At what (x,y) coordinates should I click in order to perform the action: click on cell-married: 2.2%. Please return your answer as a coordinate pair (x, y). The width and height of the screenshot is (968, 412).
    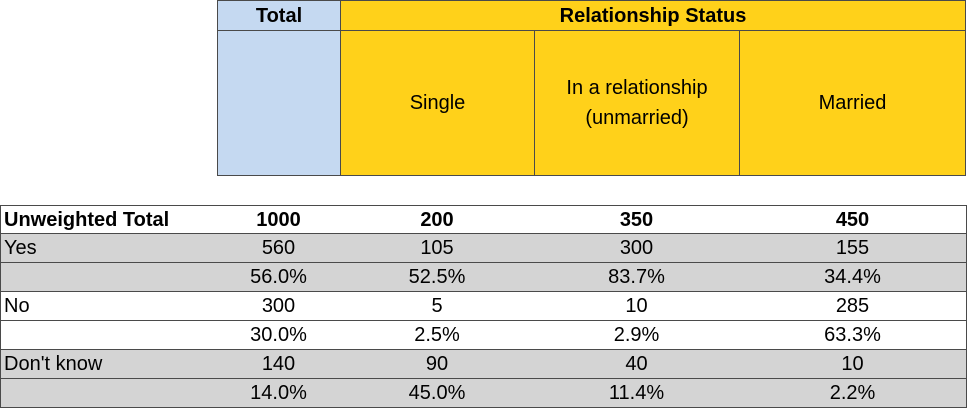
    Looking at the image, I should click on (853, 393).